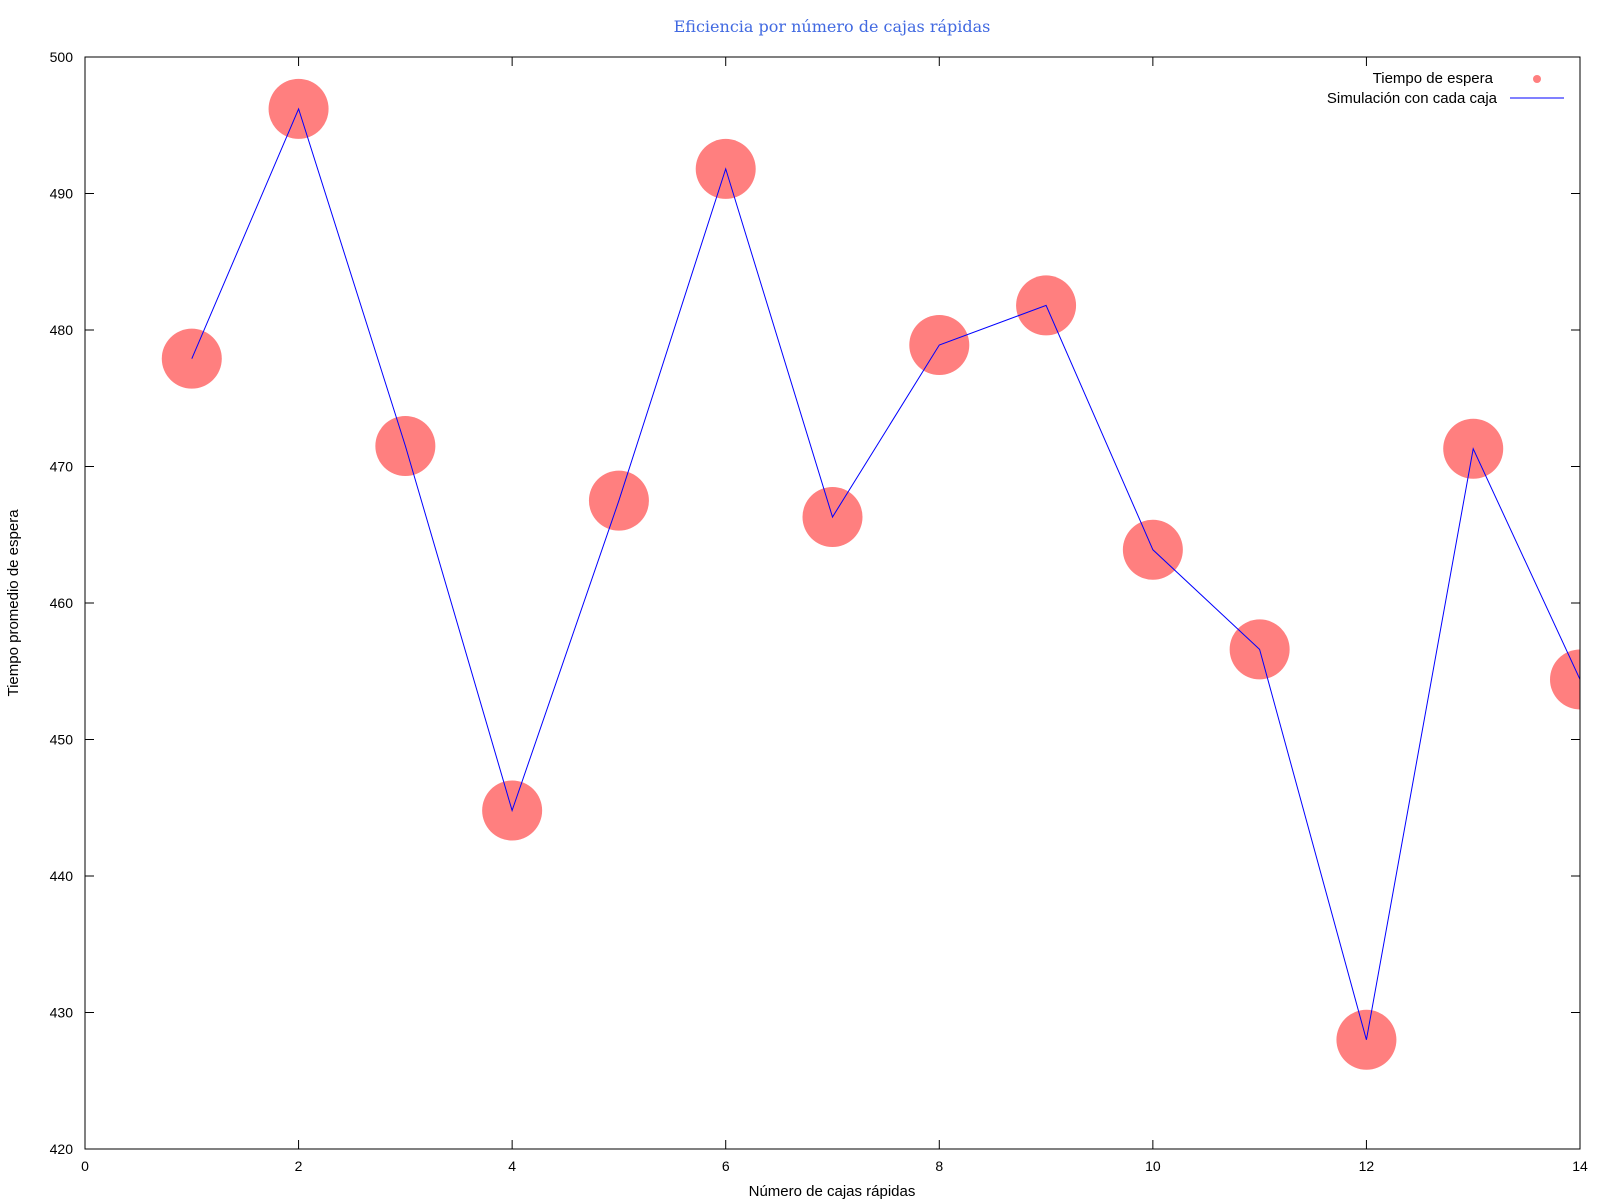 The width and height of the screenshot is (1600, 1200). Describe the element at coordinates (726, 1166) in the screenshot. I see `x-tick-label: 6` at that location.